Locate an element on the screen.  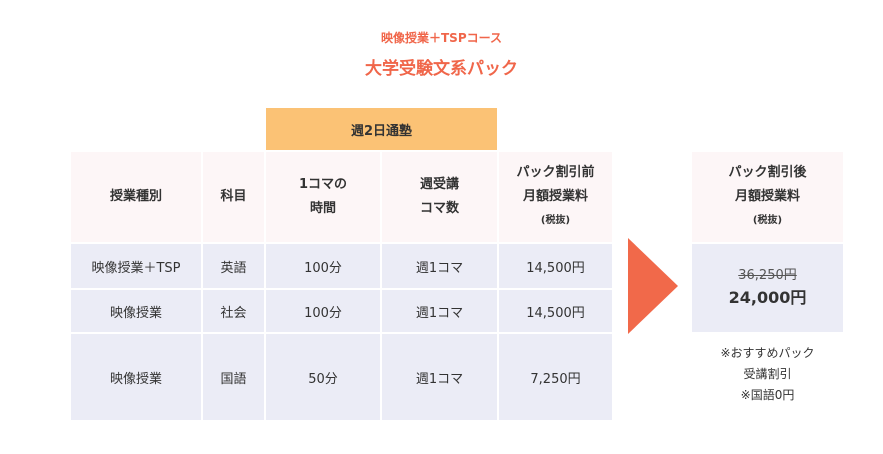
header-price-line2: 月額授業料 is located at coordinates (555, 196).